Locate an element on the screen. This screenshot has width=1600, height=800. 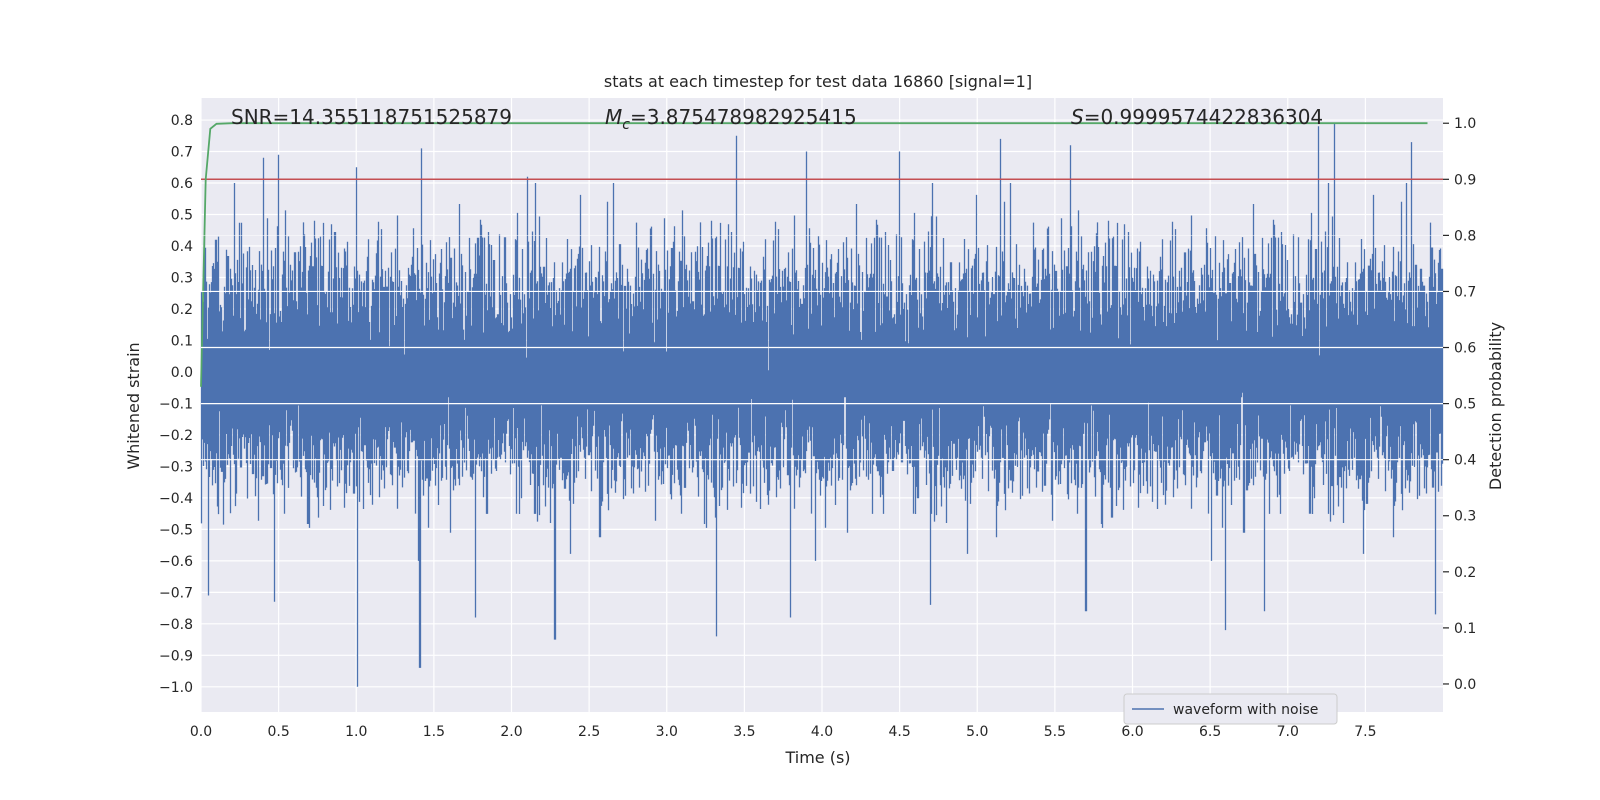
y-tick-label: −1.0 is located at coordinates (176, 688).